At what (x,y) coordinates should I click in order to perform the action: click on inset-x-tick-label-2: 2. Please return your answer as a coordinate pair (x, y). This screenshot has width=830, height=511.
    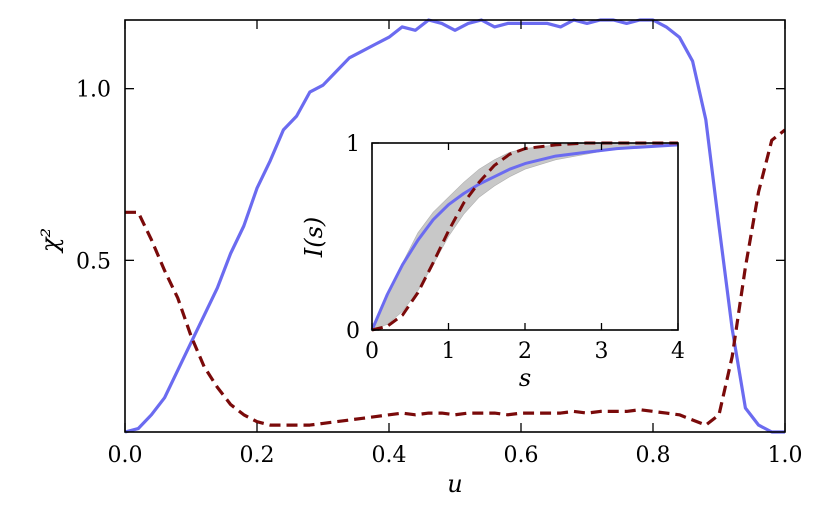
    Looking at the image, I should click on (525, 351).